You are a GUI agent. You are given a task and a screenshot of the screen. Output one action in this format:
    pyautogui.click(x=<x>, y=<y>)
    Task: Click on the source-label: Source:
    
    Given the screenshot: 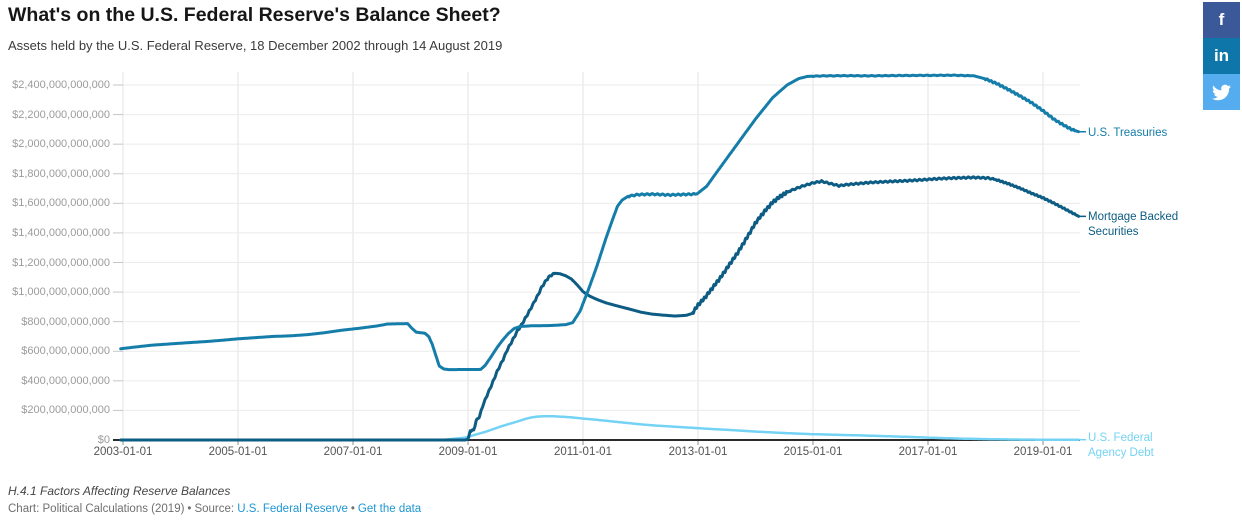 What is the action you would take?
    pyautogui.click(x=214, y=509)
    